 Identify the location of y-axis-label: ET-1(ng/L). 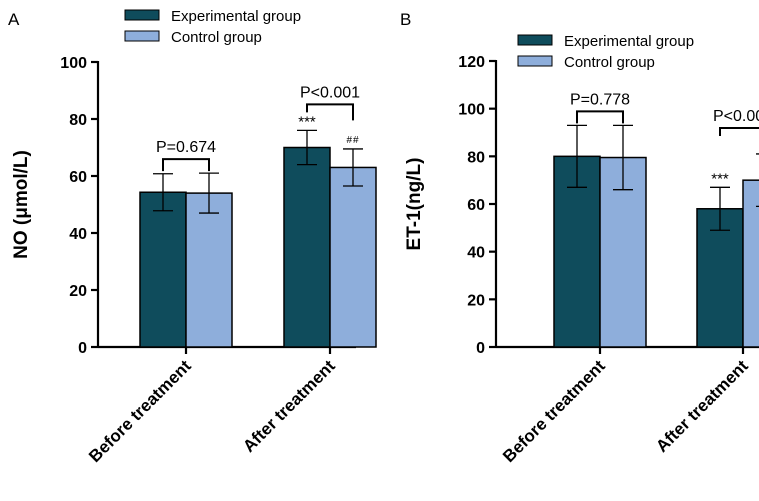
(414, 204).